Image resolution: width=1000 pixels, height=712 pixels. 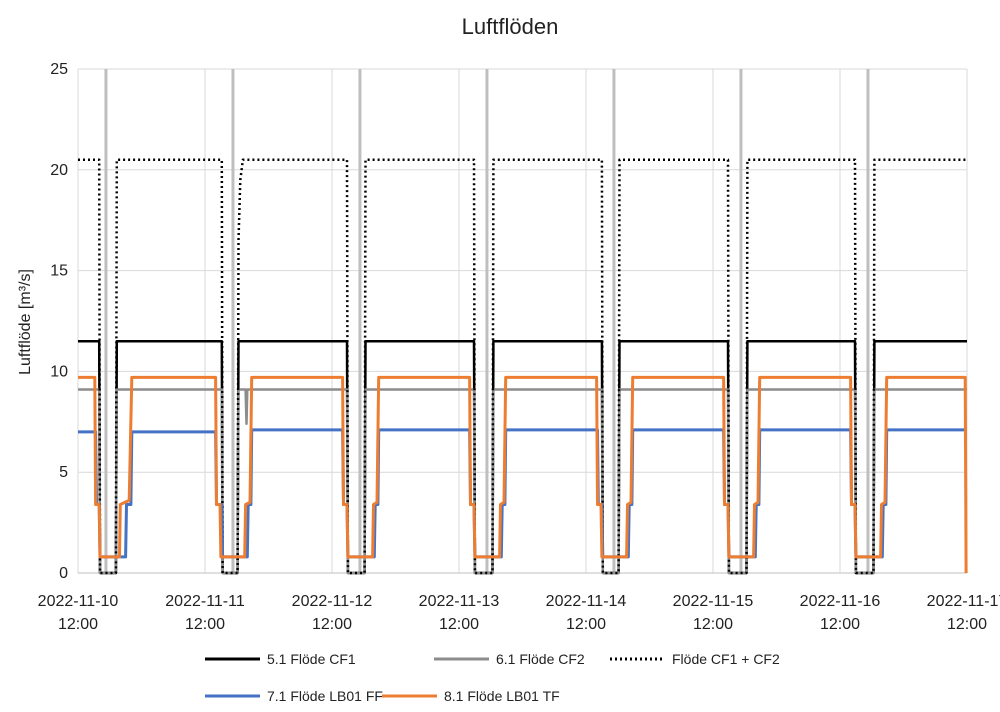 I want to click on legend-label: Flöde CF1 + CF2, so click(x=726, y=659).